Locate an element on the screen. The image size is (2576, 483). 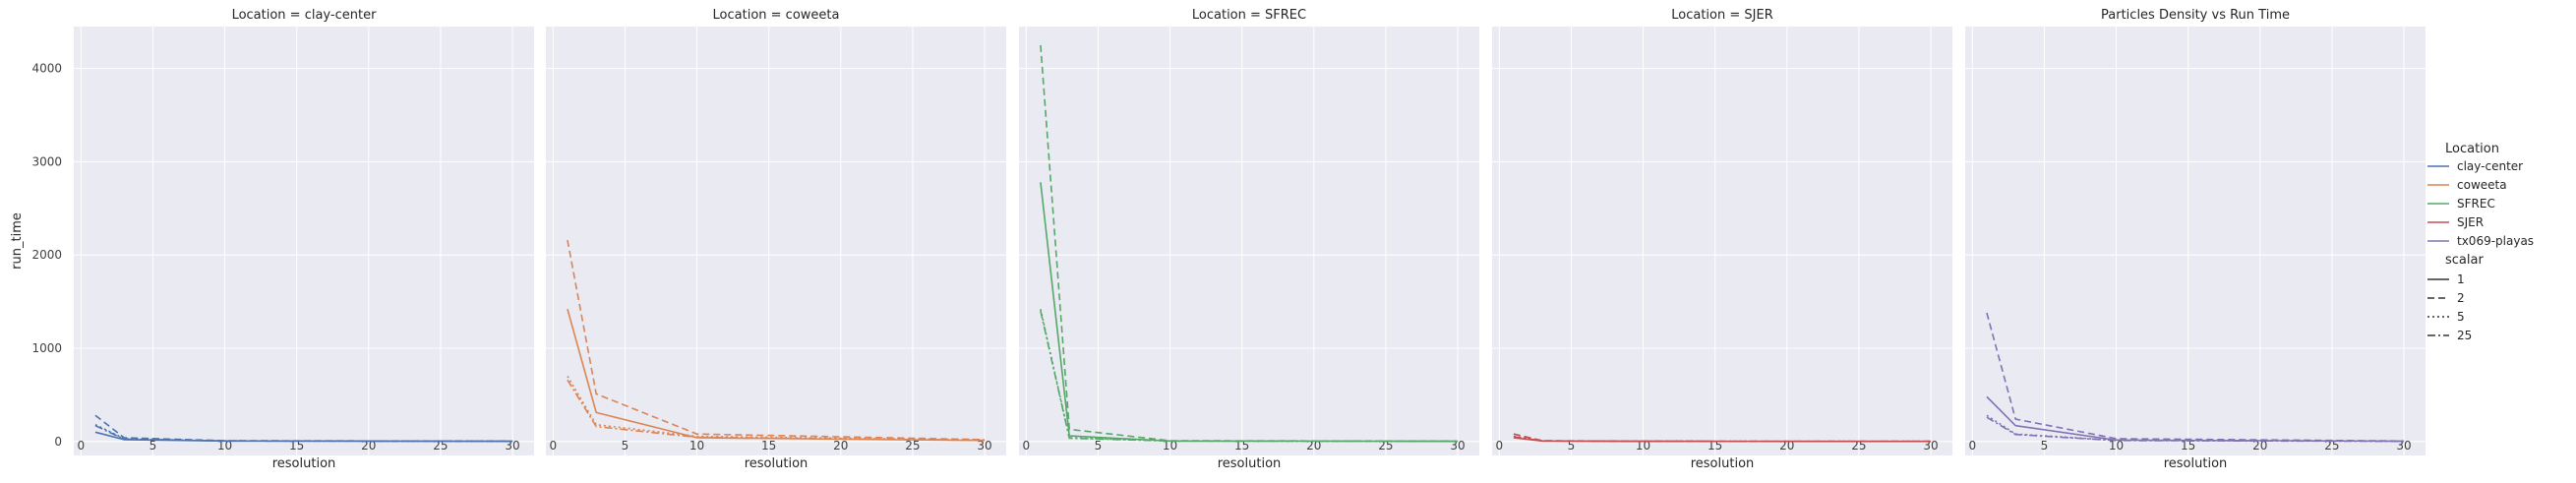
legend-label-tx069-playas: tx069-playas is located at coordinates (2495, 241).